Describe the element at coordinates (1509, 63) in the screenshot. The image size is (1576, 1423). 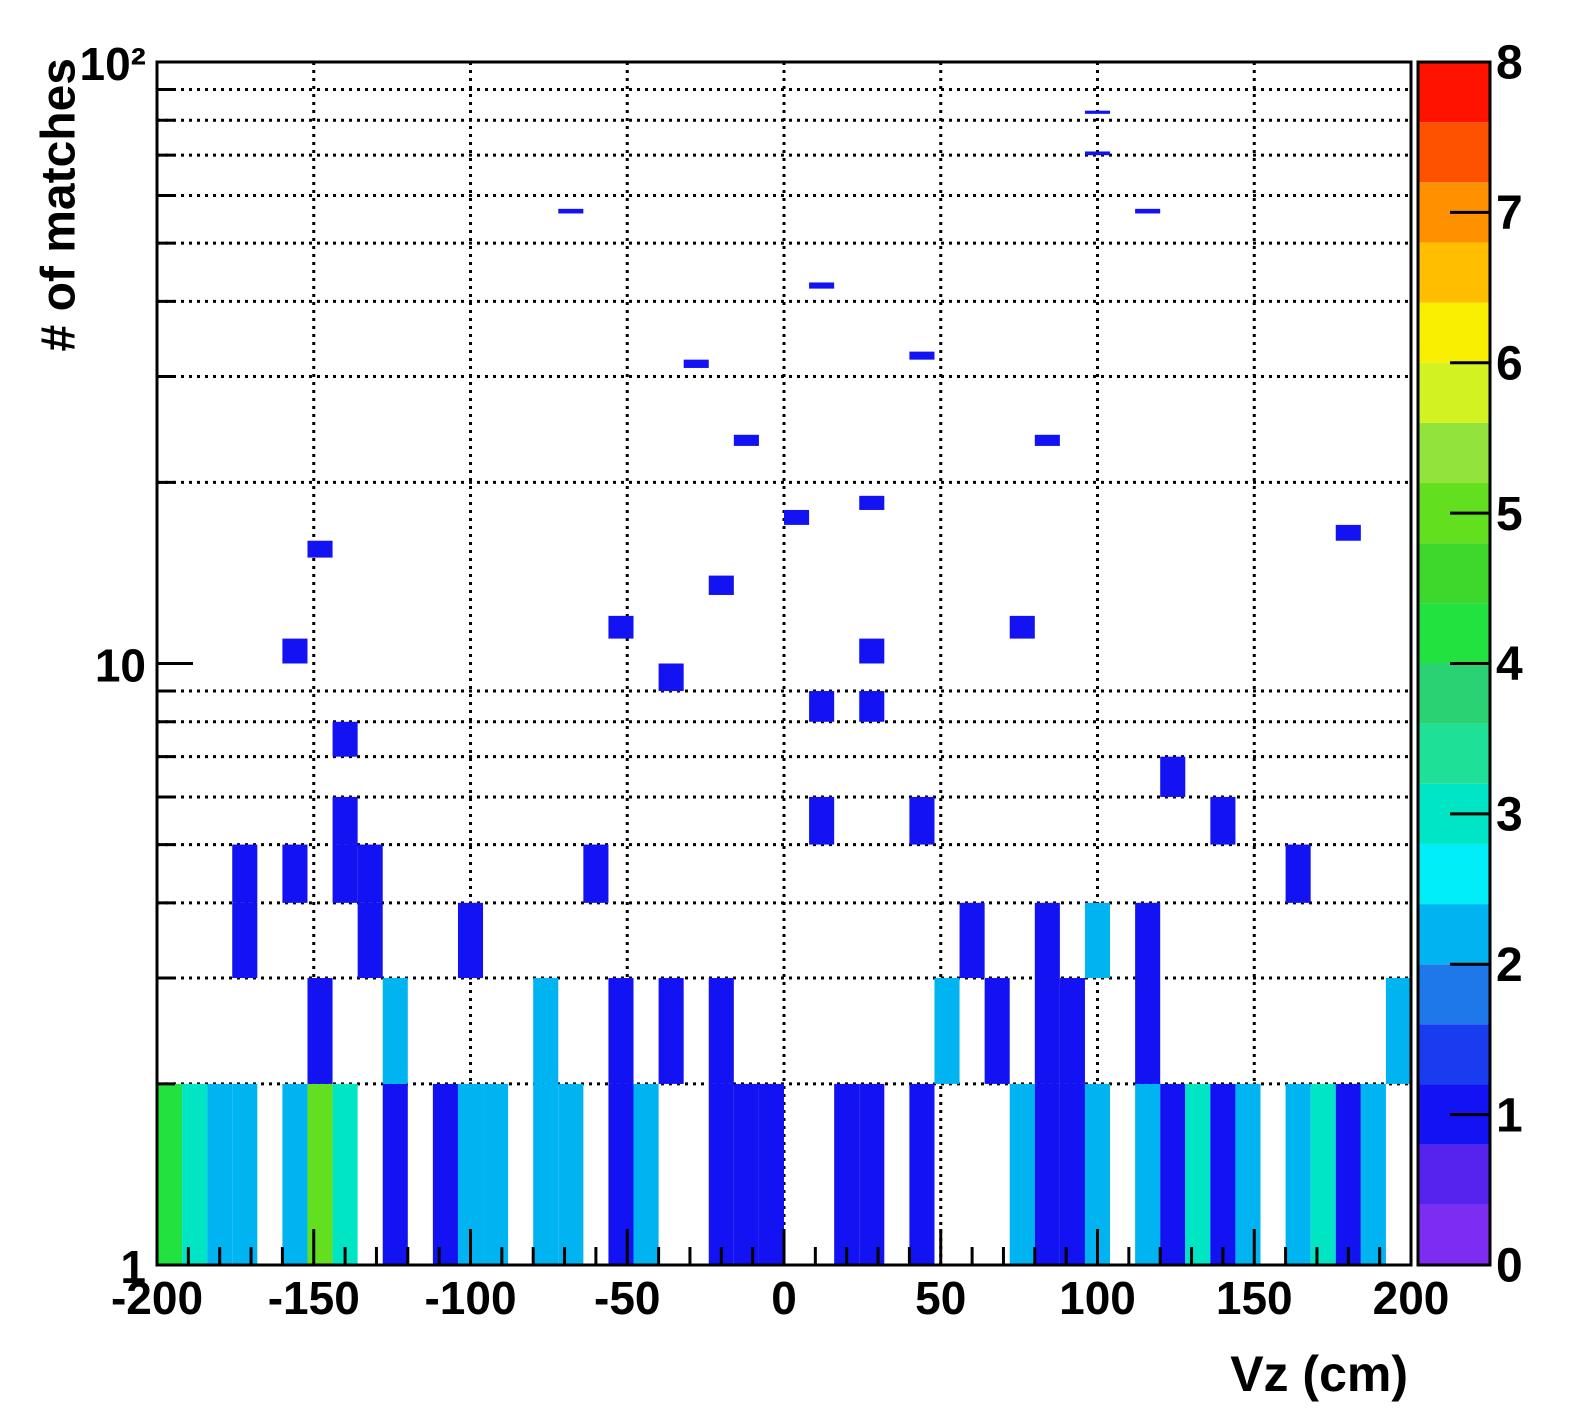
I see `colorbar-tick-label: 8` at that location.